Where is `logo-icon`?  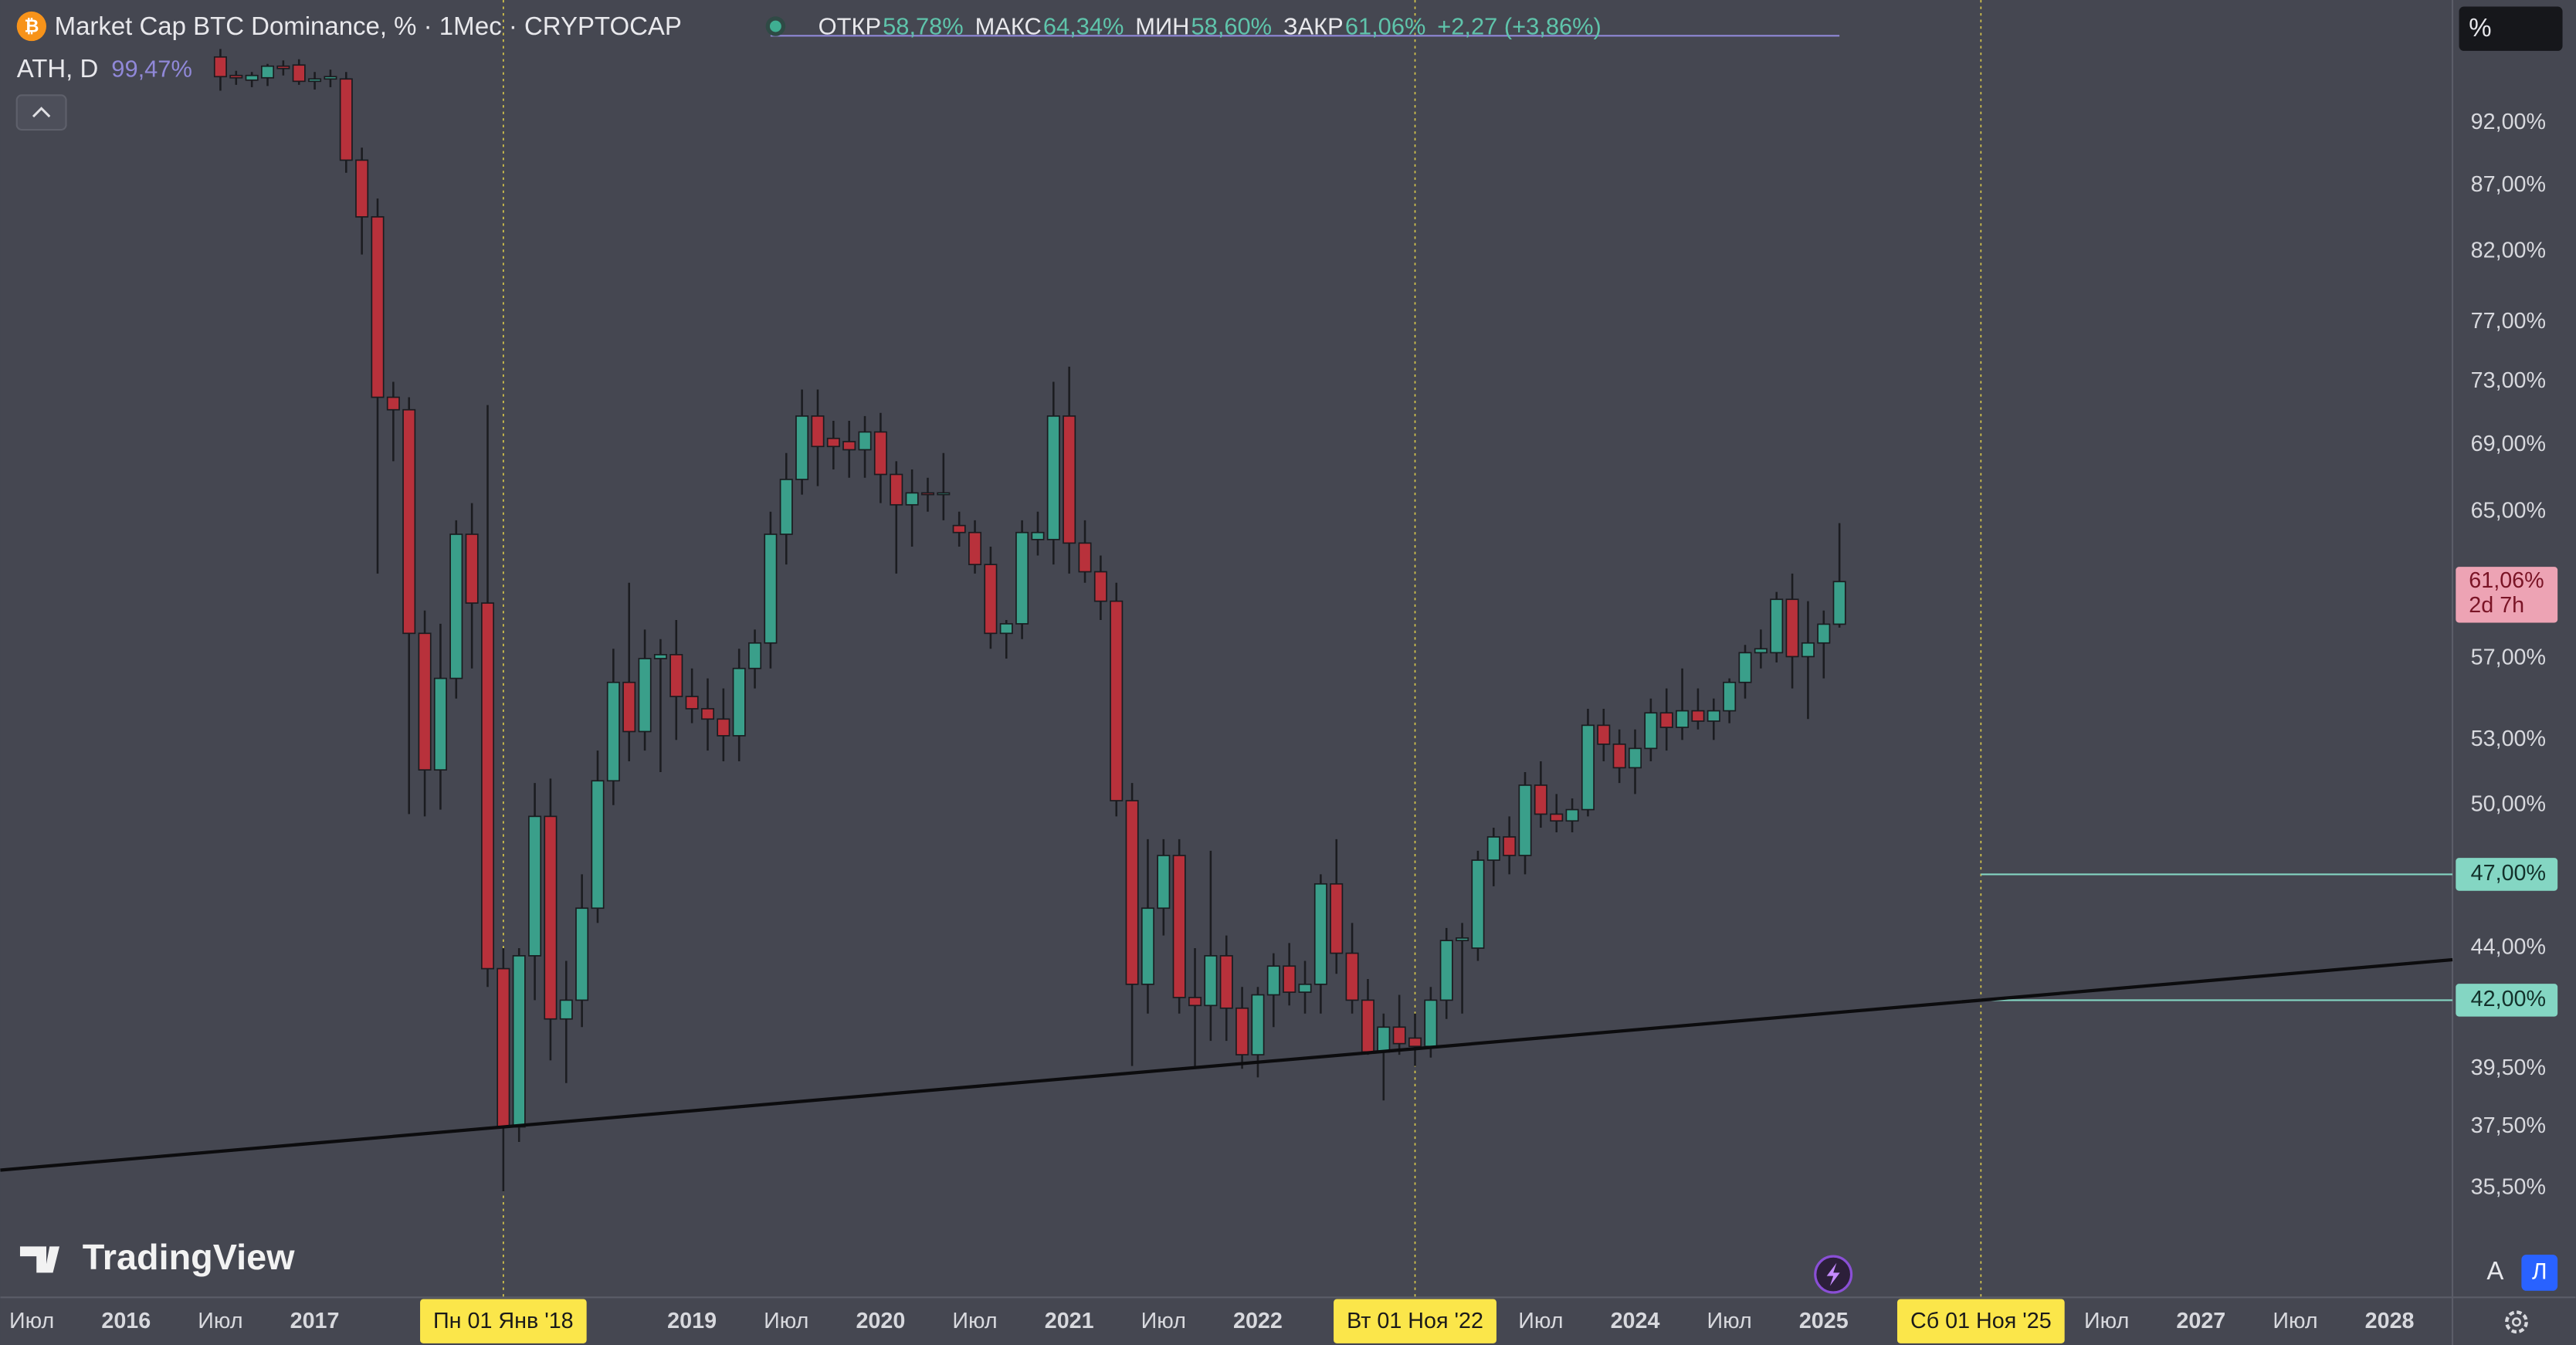 logo-icon is located at coordinates (39, 1259).